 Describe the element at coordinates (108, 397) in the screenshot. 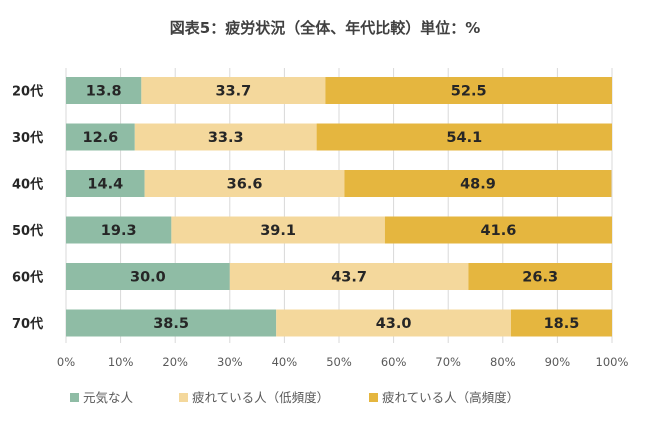

I see `legend-label: 元気な人` at that location.